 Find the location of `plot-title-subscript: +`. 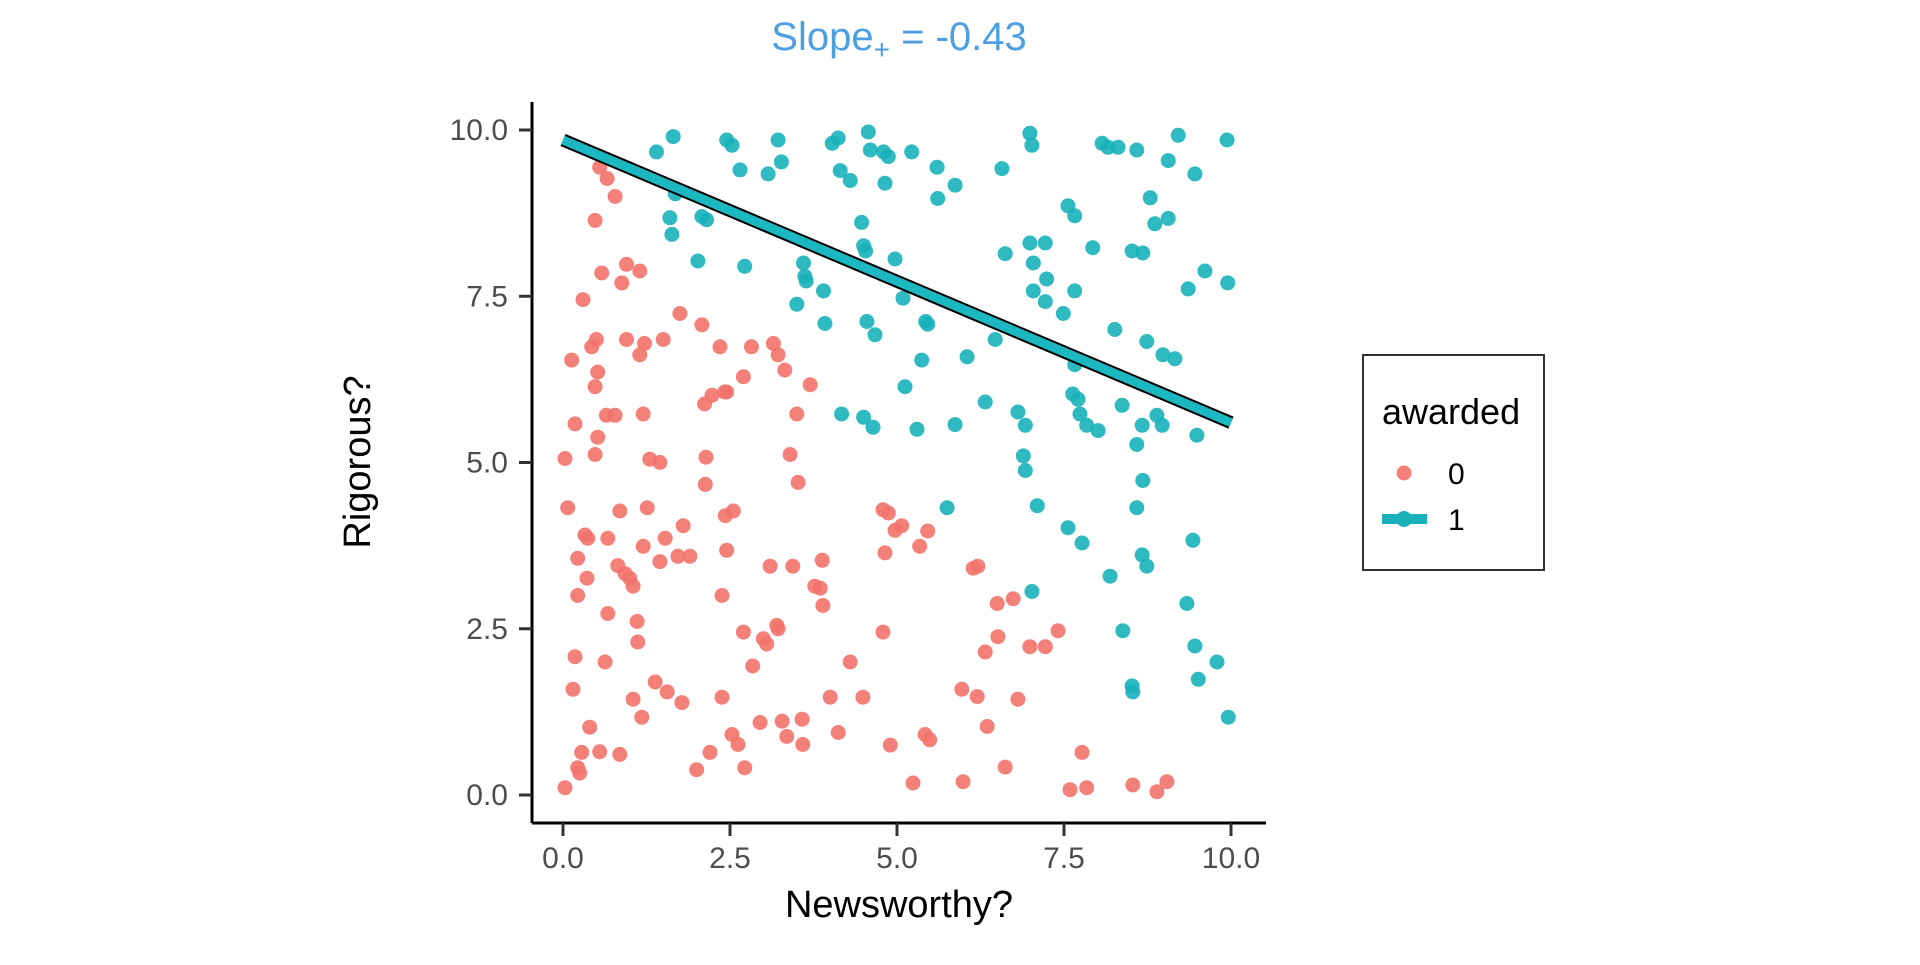

plot-title-subscript: + is located at coordinates (882, 49).